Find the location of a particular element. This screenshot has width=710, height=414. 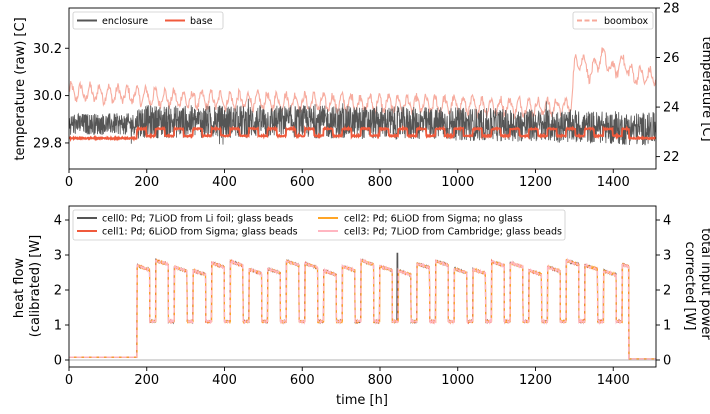

bottom-right-y-axis-label: total input power corrected [W] is located at coordinates (696, 286).